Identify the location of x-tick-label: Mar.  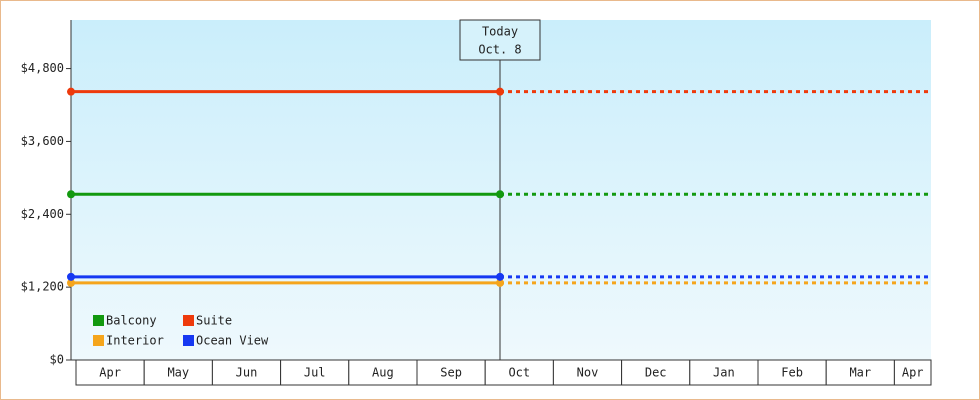
(860, 373).